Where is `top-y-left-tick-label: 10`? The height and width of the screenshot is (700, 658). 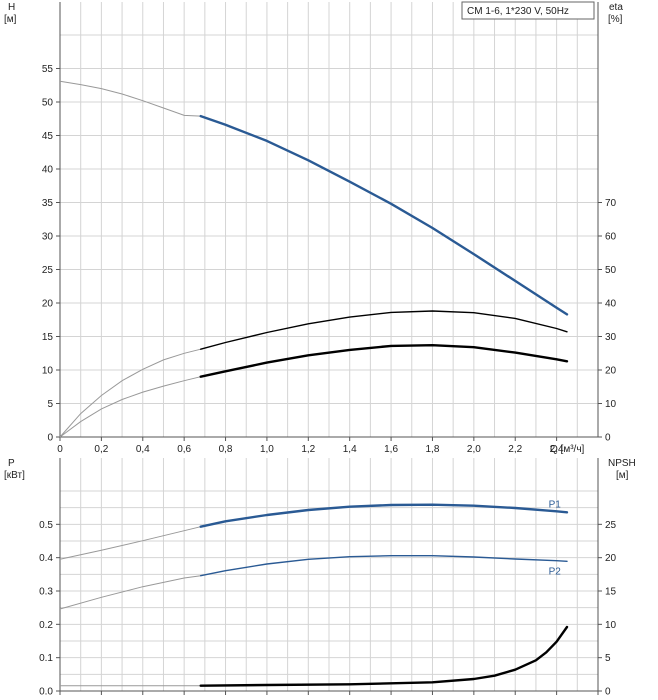
top-y-left-tick-label: 10 is located at coordinates (48, 371).